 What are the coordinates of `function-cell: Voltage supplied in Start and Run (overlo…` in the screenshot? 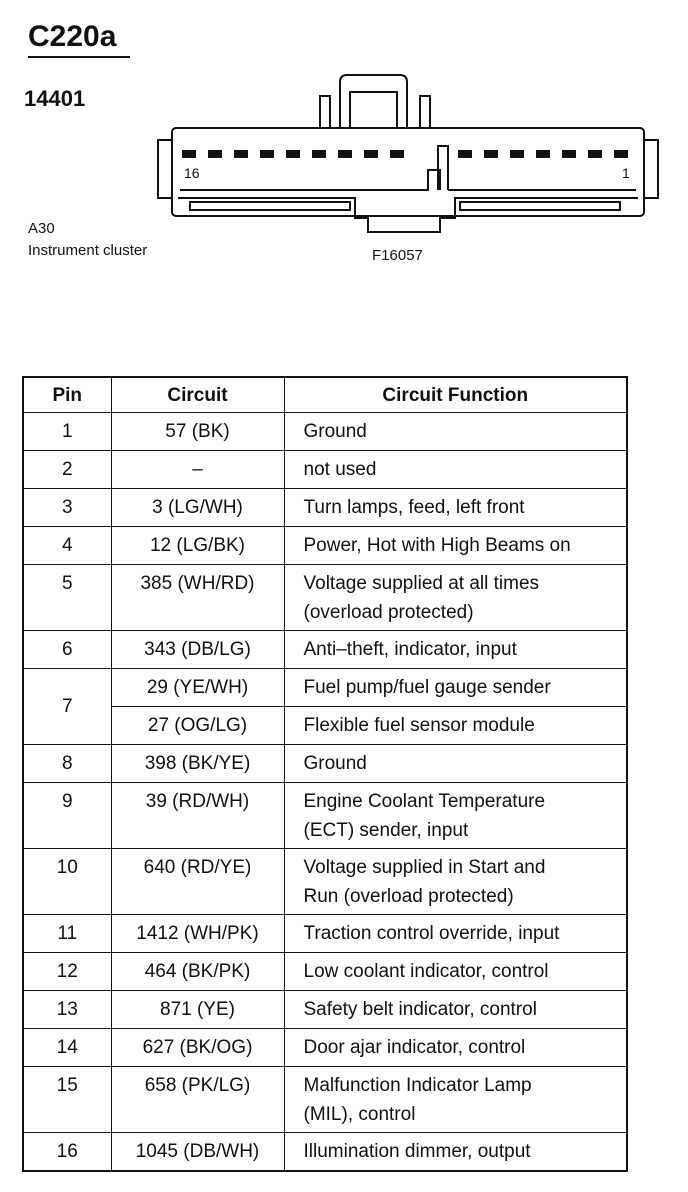 It's located at (455, 881).